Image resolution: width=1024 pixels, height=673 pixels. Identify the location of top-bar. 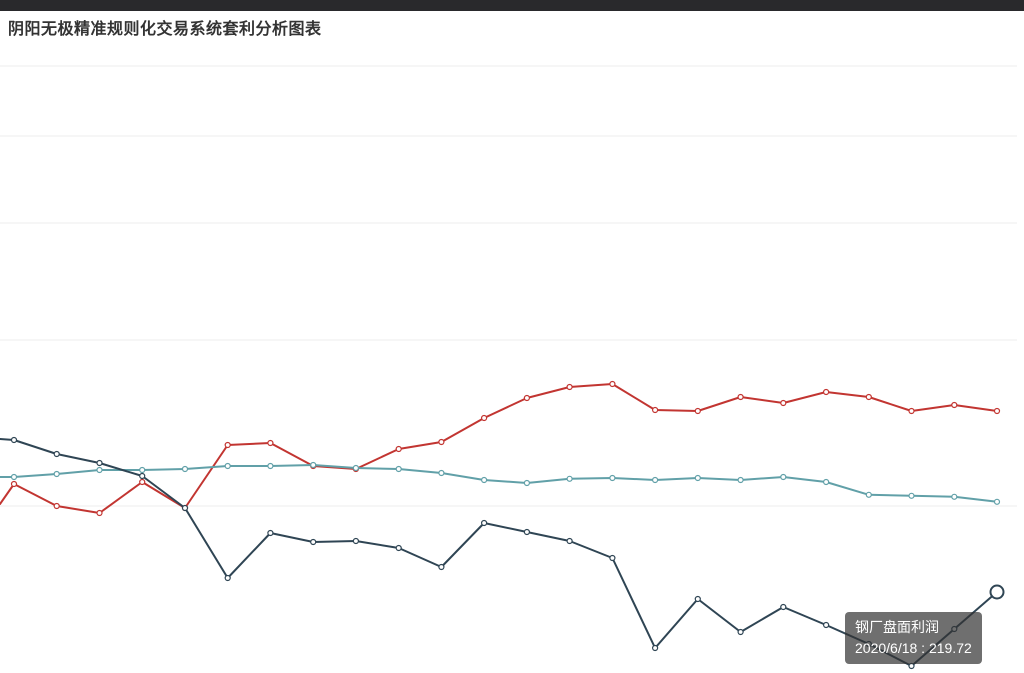
(512, 5).